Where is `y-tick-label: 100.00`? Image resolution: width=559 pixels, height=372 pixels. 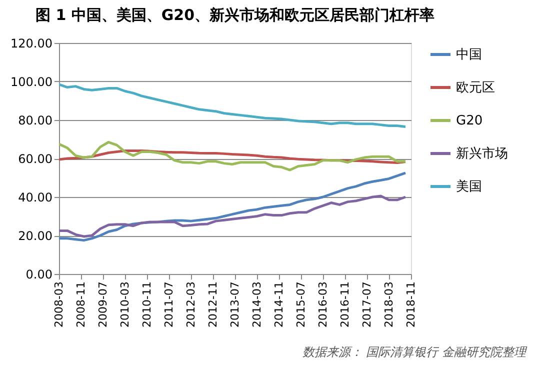
y-tick-label: 100.00 is located at coordinates (31, 82).